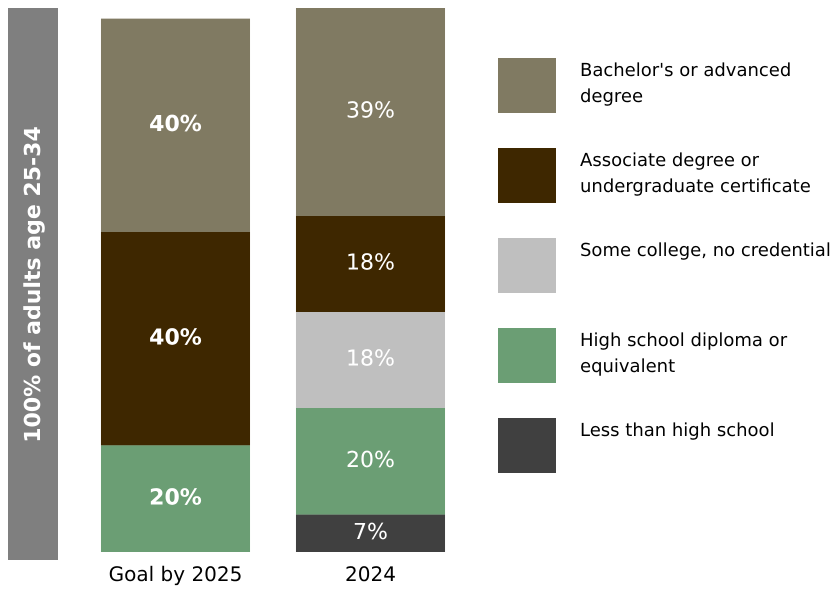 The height and width of the screenshot is (600, 833). What do you see at coordinates (33, 284) in the screenshot?
I see `y-axis-title: 100% of adults age 25-34` at bounding box center [33, 284].